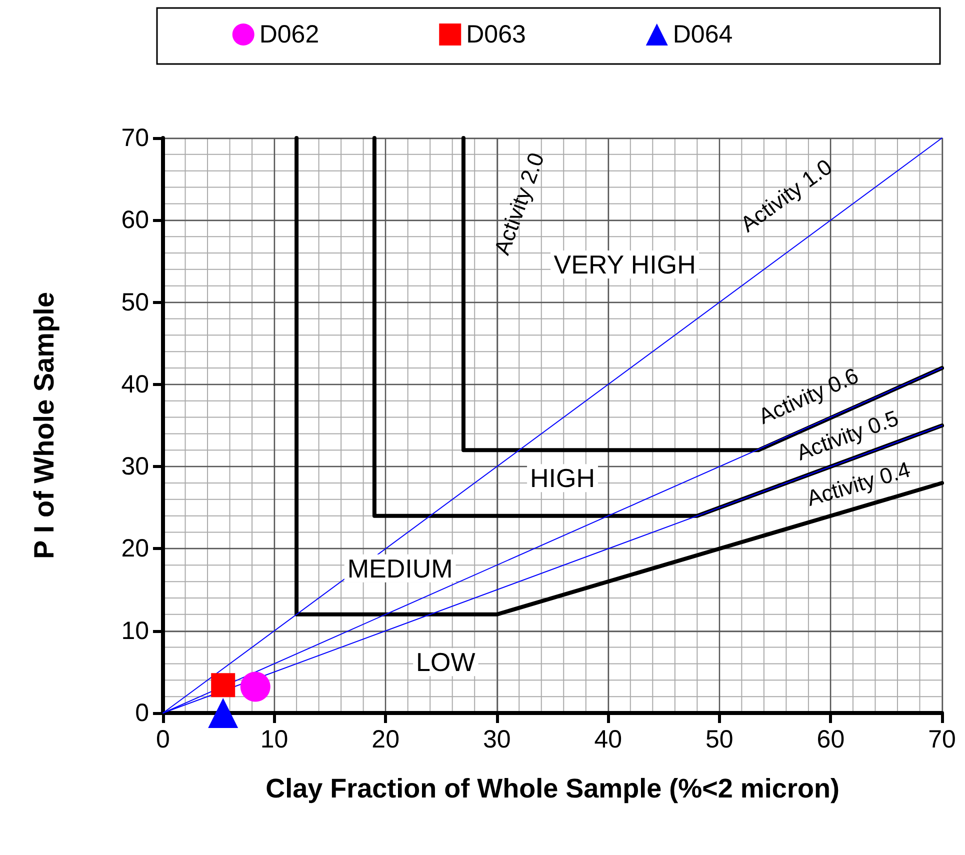 Image resolution: width=965 pixels, height=855 pixels. What do you see at coordinates (274, 740) in the screenshot?
I see `x-tick-label: 10` at bounding box center [274, 740].